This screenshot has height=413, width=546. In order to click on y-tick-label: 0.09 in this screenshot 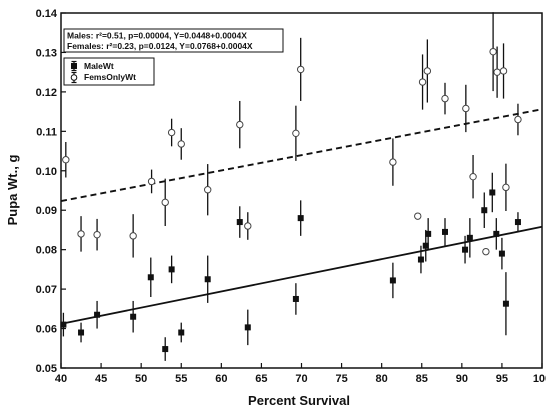, I will do `click(46, 211)`.